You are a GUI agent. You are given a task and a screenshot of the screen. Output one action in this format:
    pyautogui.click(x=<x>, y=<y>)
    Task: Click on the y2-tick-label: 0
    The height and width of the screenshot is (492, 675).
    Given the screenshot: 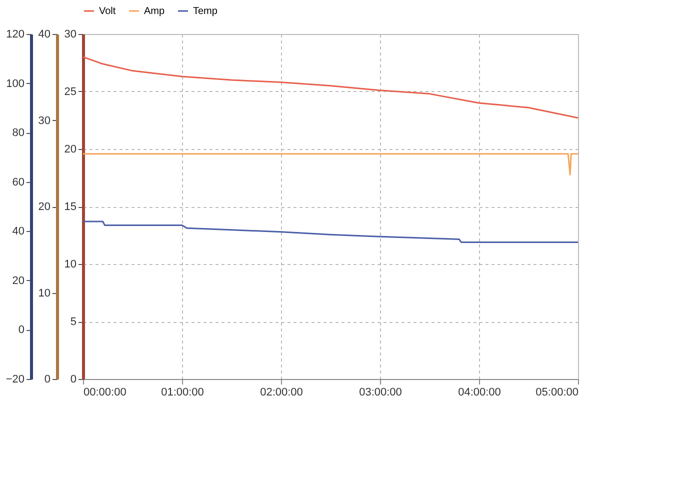 What is the action you would take?
    pyautogui.click(x=47, y=380)
    